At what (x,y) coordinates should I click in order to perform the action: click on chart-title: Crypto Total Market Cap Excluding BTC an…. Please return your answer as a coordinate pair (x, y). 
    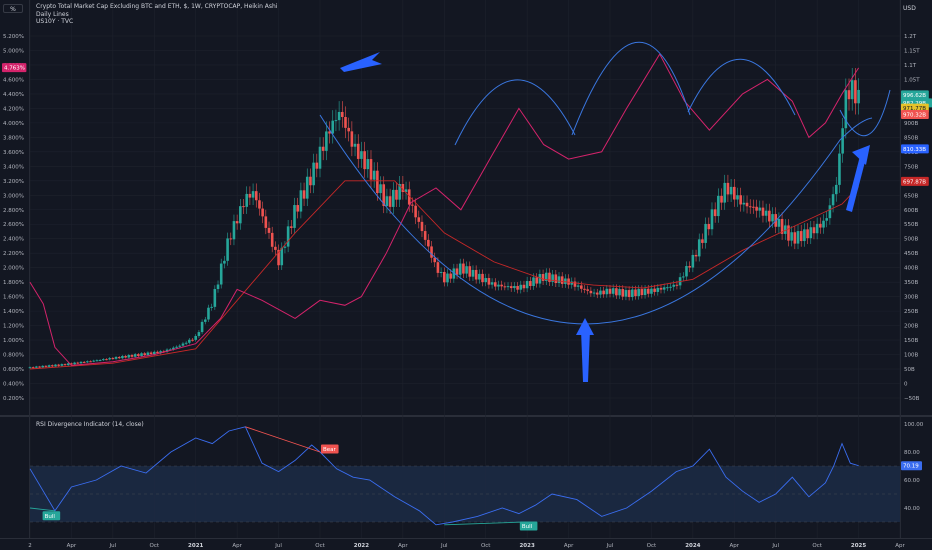
    Looking at the image, I should click on (157, 6).